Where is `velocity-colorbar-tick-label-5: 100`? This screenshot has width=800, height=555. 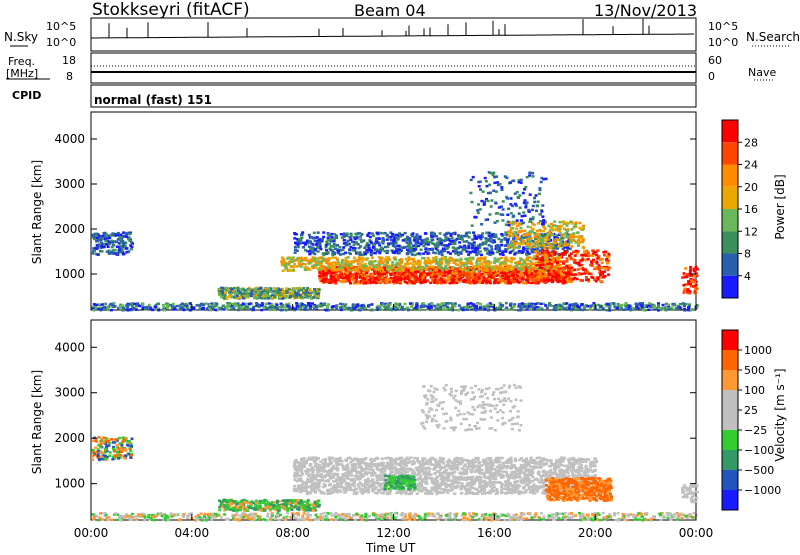 velocity-colorbar-tick-label-5: 100 is located at coordinates (754, 390).